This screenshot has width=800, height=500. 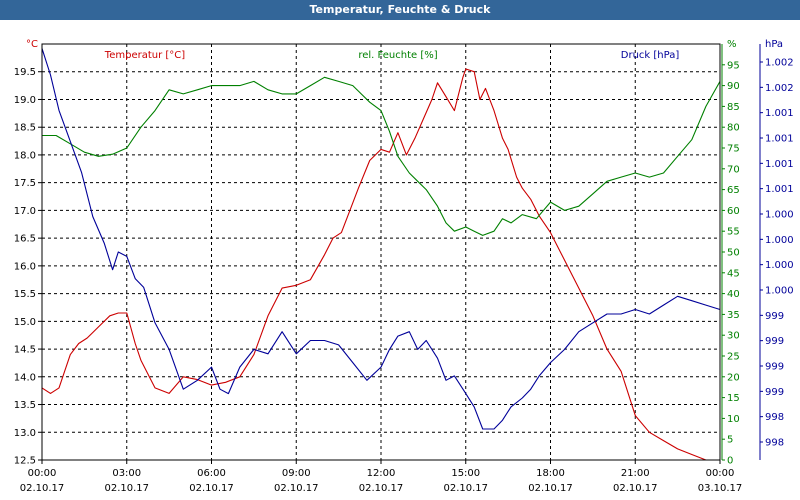 What do you see at coordinates (126, 473) in the screenshot?
I see `tick-label-time: 03:00` at bounding box center [126, 473].